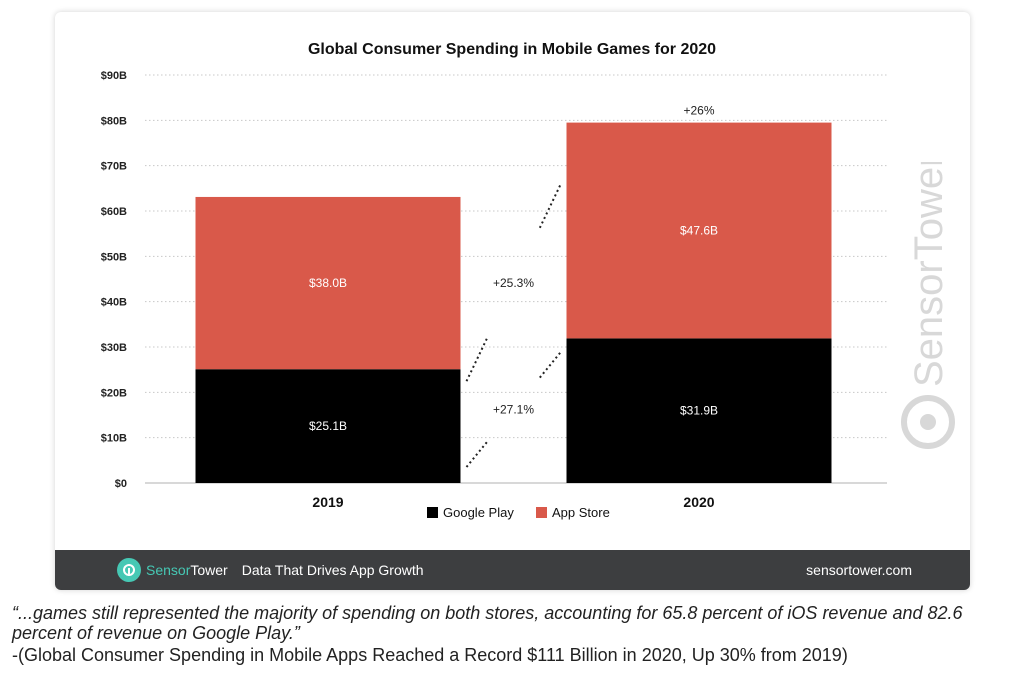  Describe the element at coordinates (114, 167) in the screenshot. I see `y-tick-label: $70B` at that location.